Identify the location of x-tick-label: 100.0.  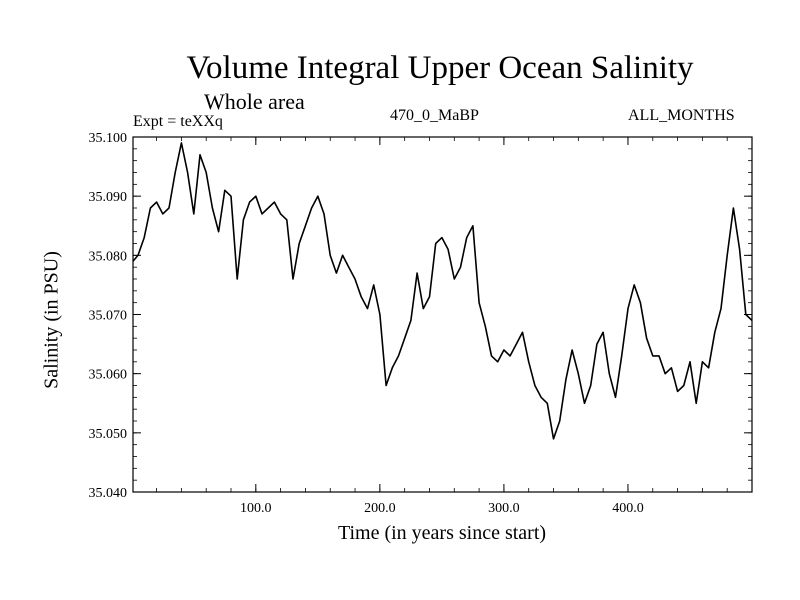
(256, 508).